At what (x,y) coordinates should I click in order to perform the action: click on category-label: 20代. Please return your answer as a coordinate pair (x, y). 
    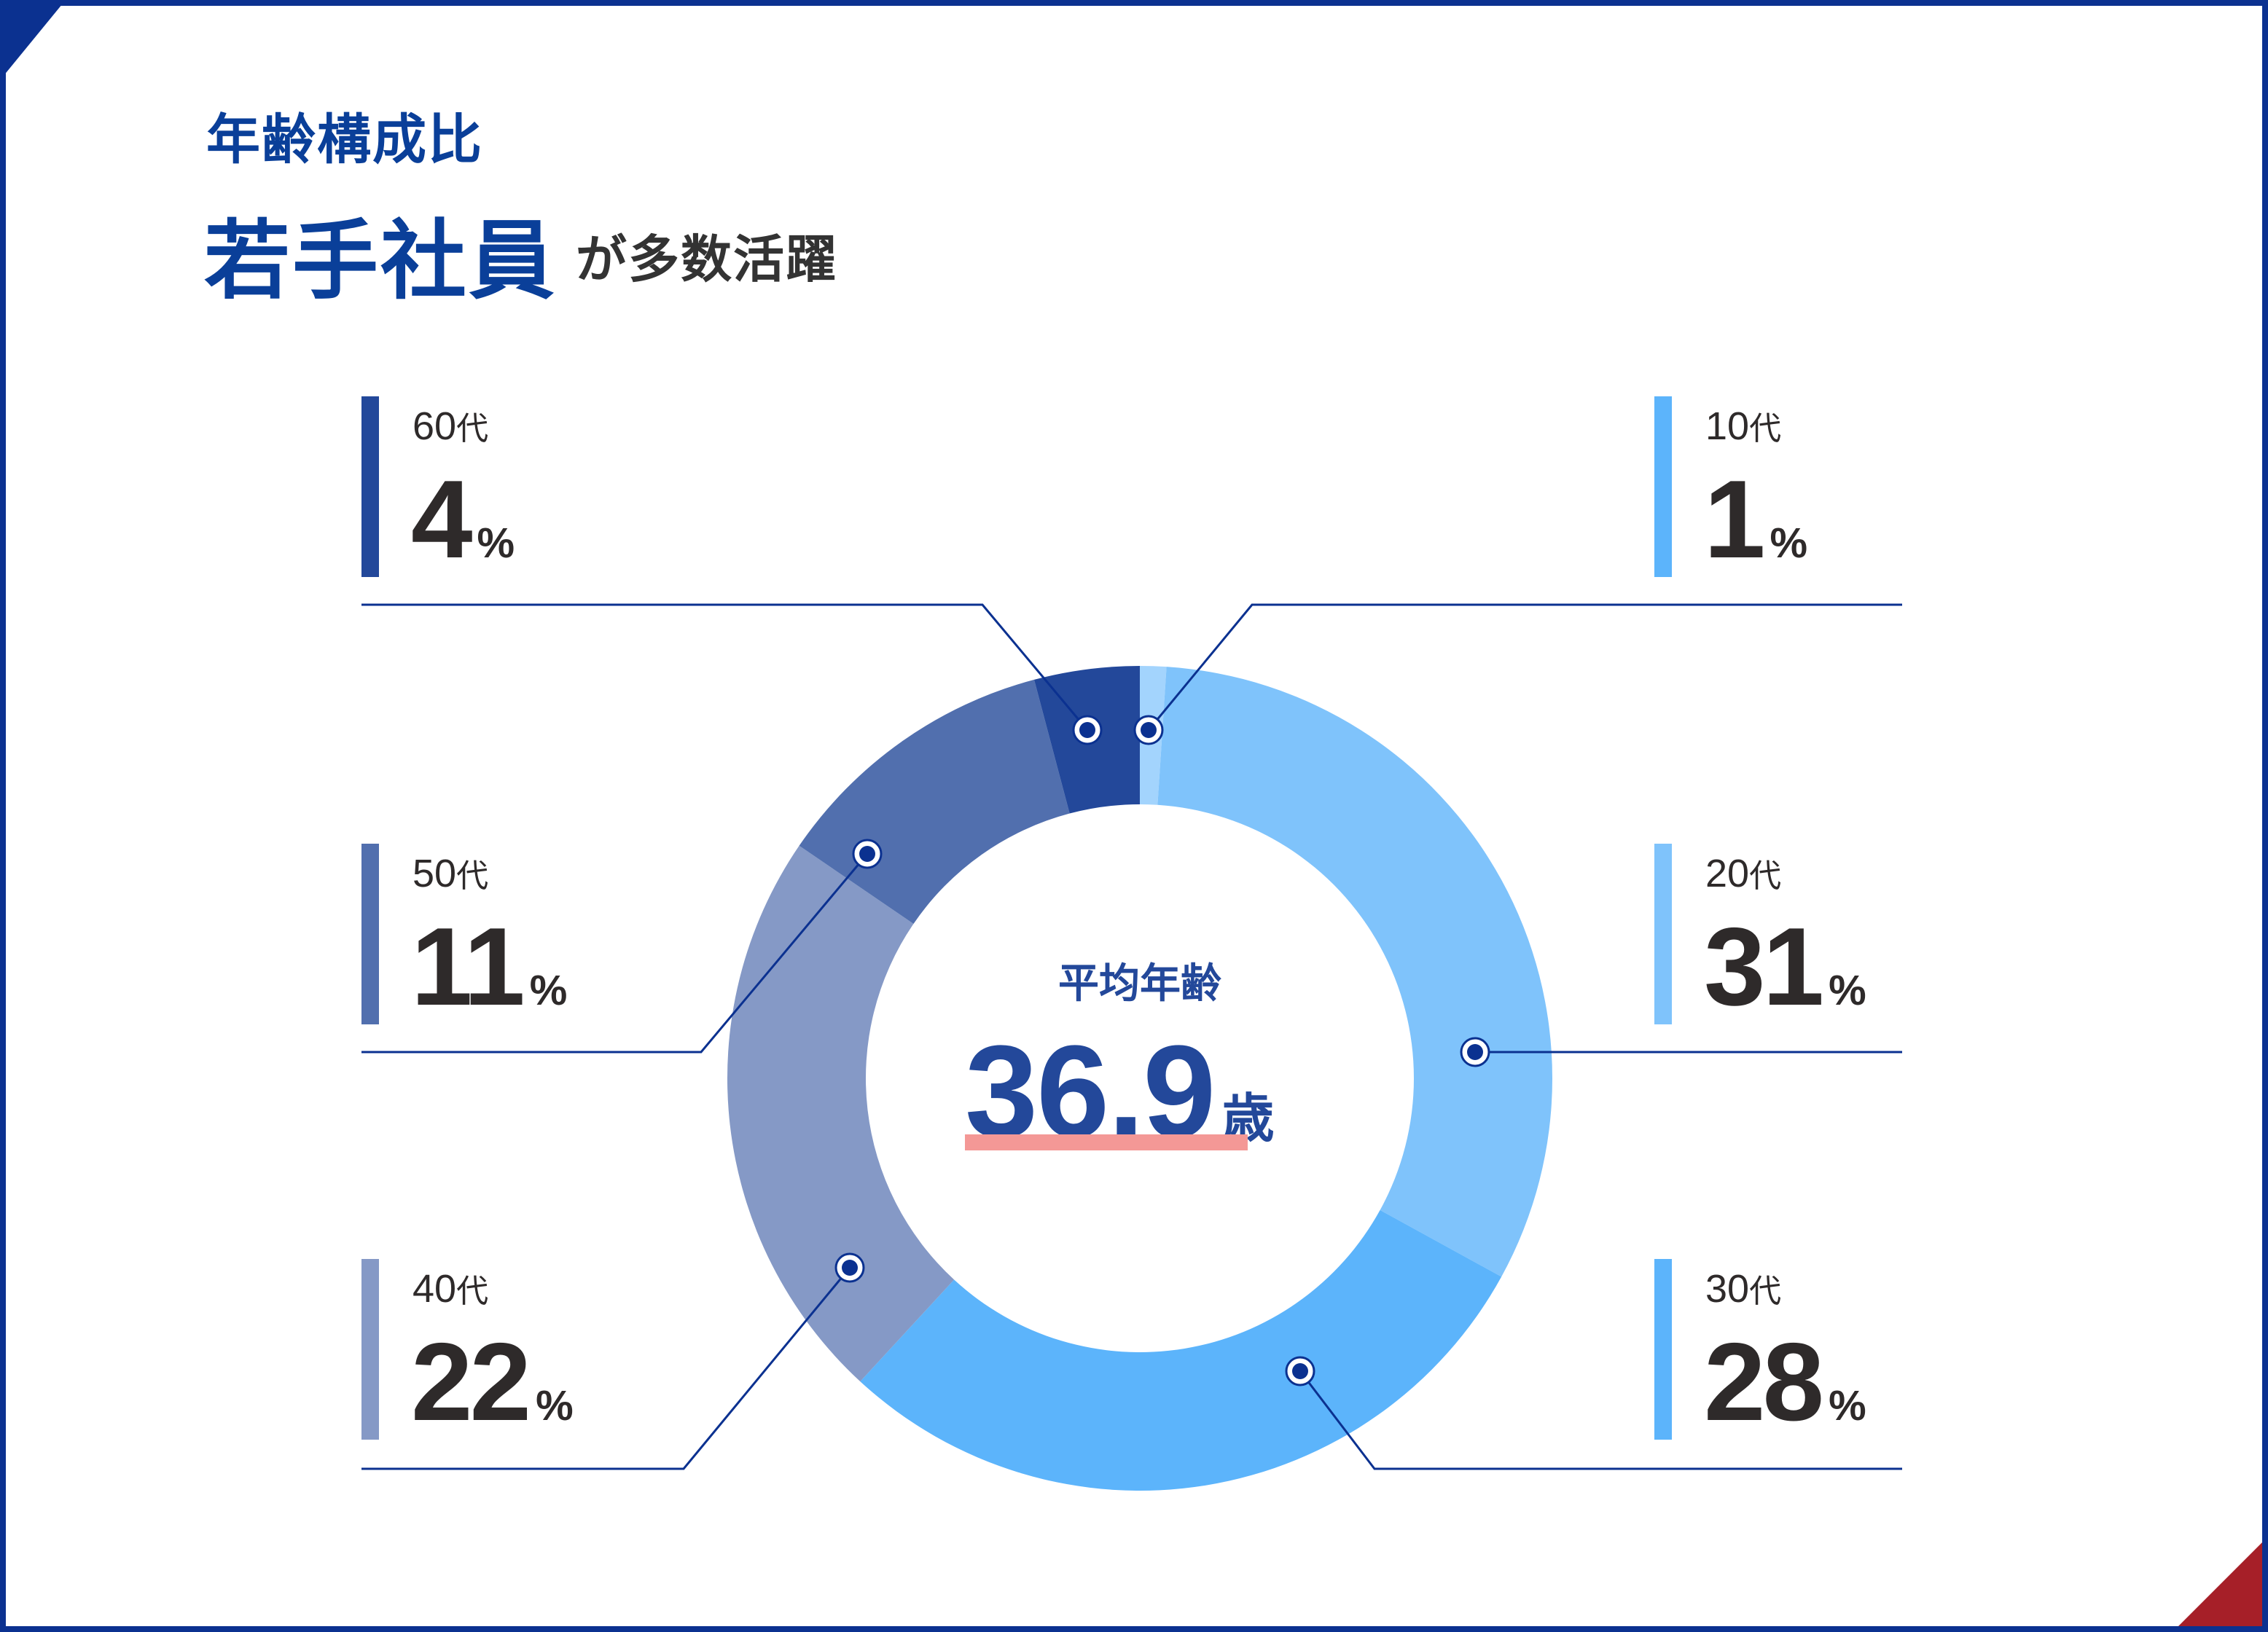
    Looking at the image, I should click on (1744, 873).